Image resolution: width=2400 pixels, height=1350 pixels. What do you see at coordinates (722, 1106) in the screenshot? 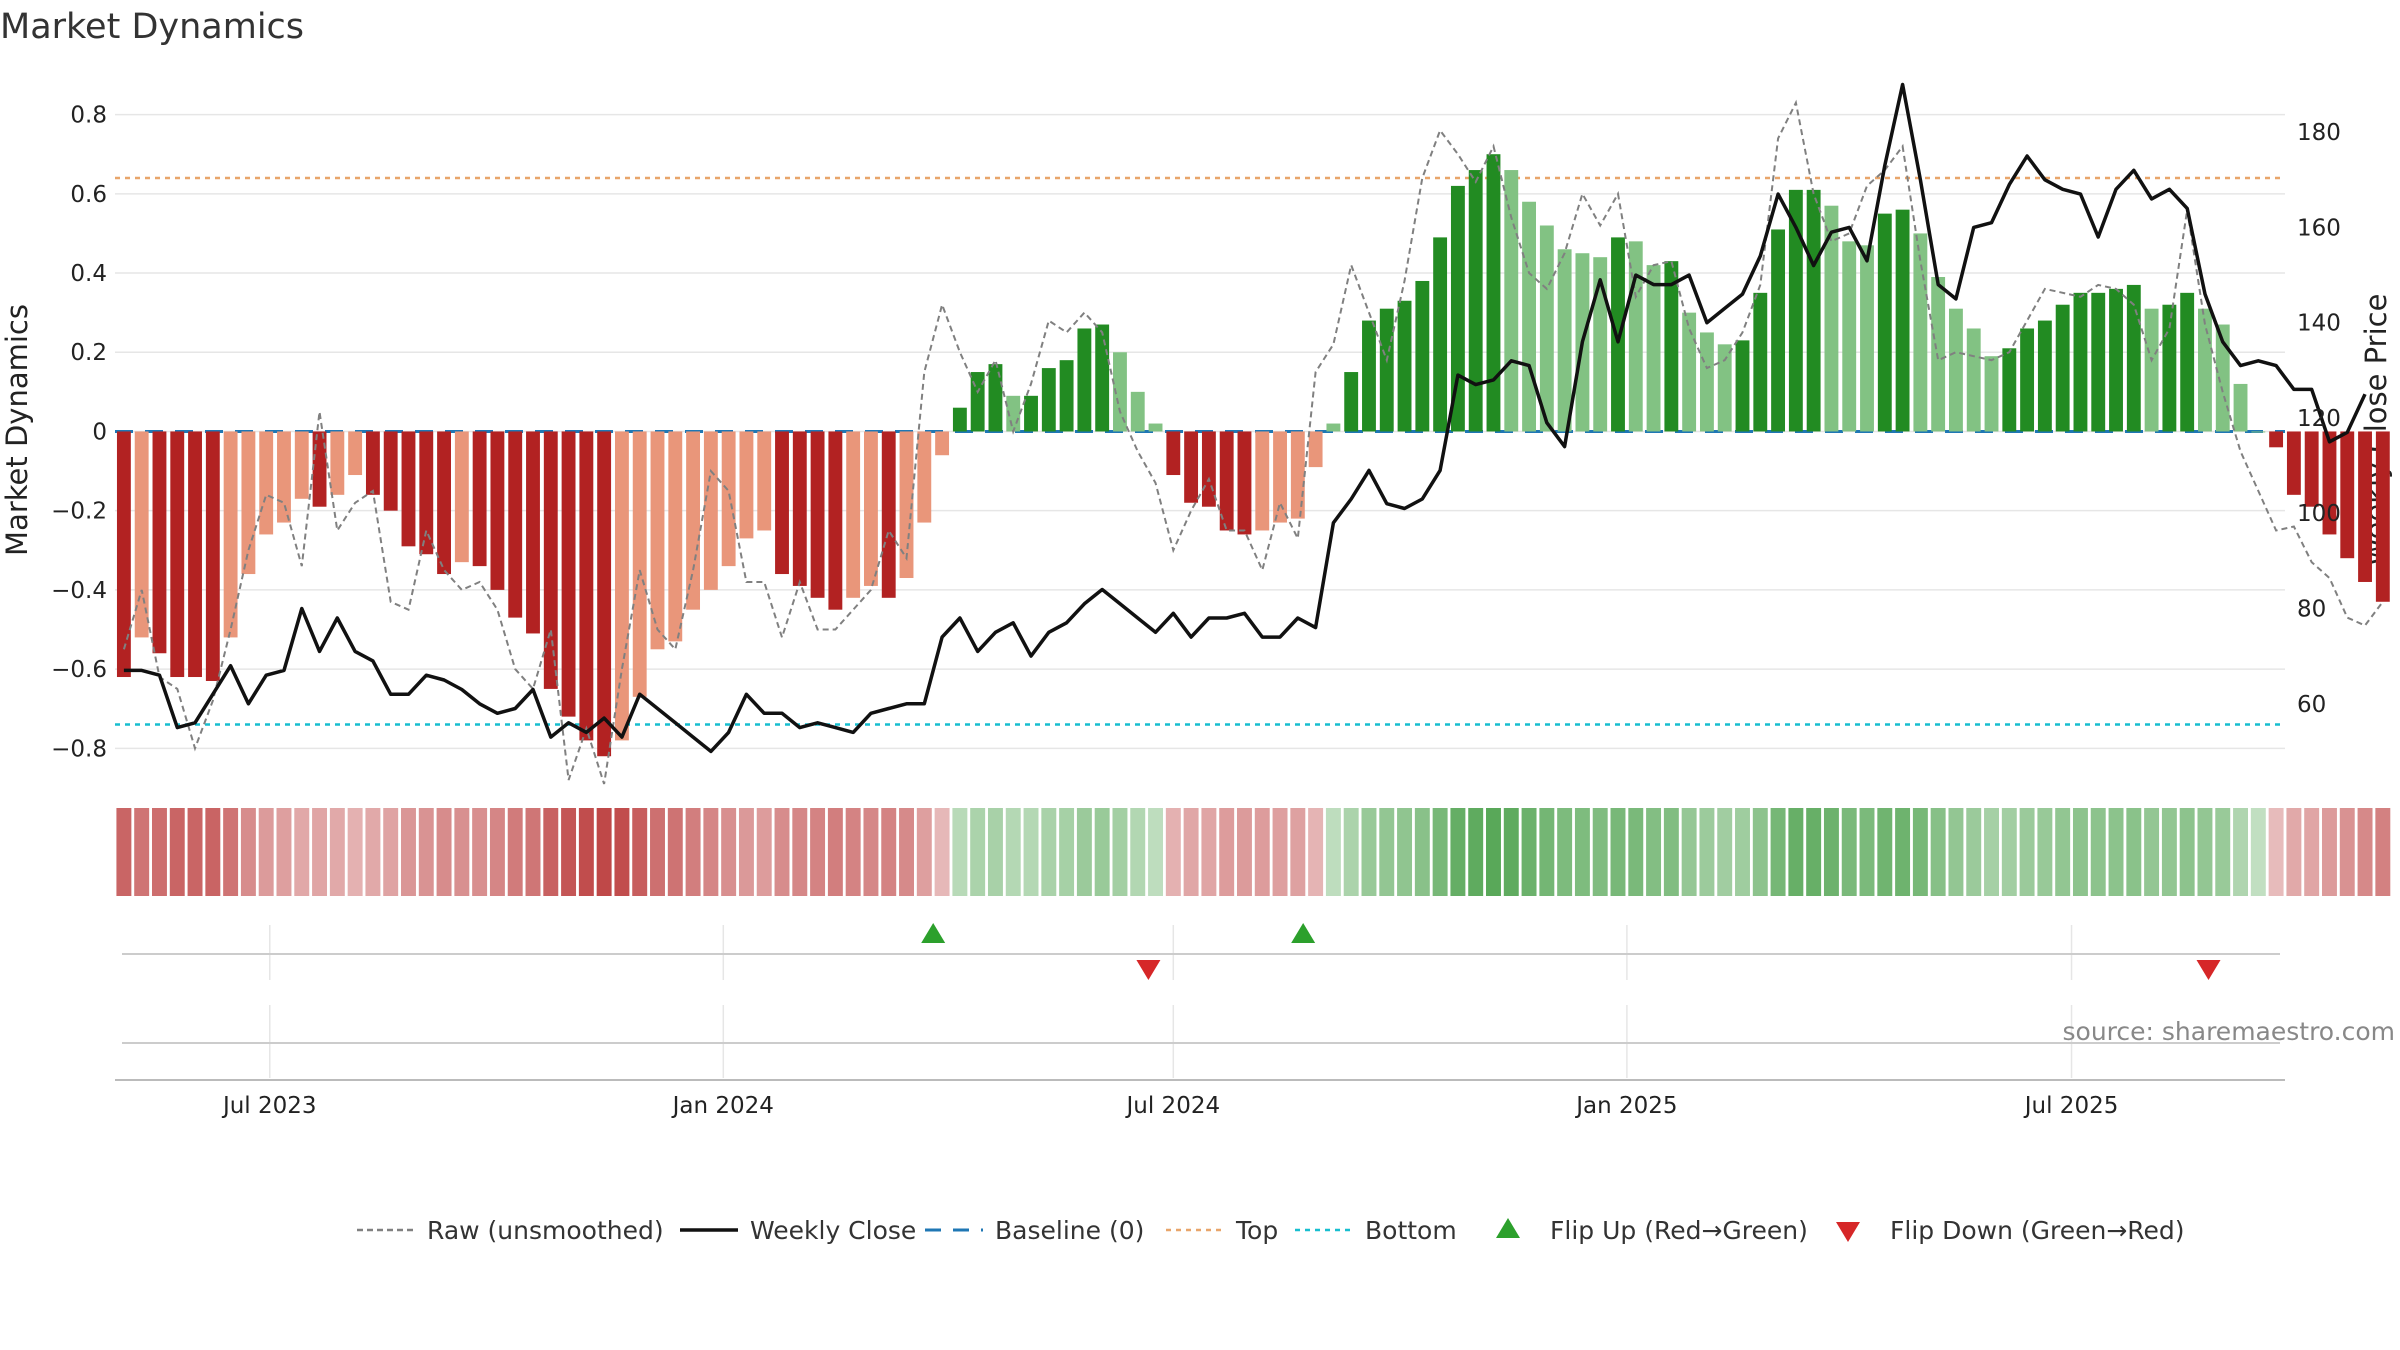
I see `x-tick-label: Jan 2024` at bounding box center [722, 1106].